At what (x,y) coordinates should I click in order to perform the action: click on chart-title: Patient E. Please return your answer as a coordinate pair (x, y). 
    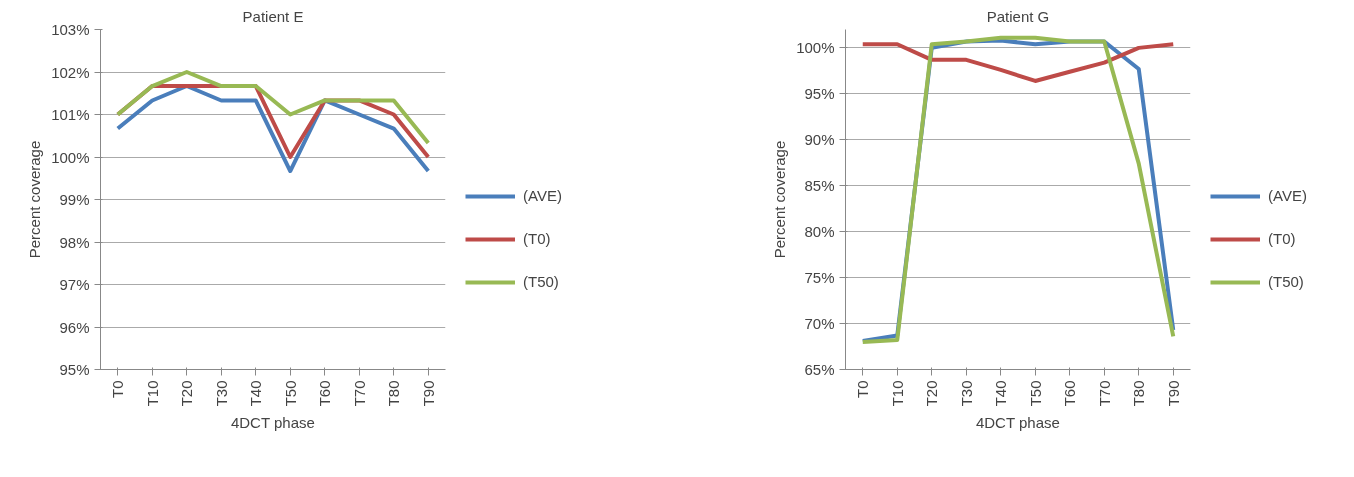
    Looking at the image, I should click on (273, 16).